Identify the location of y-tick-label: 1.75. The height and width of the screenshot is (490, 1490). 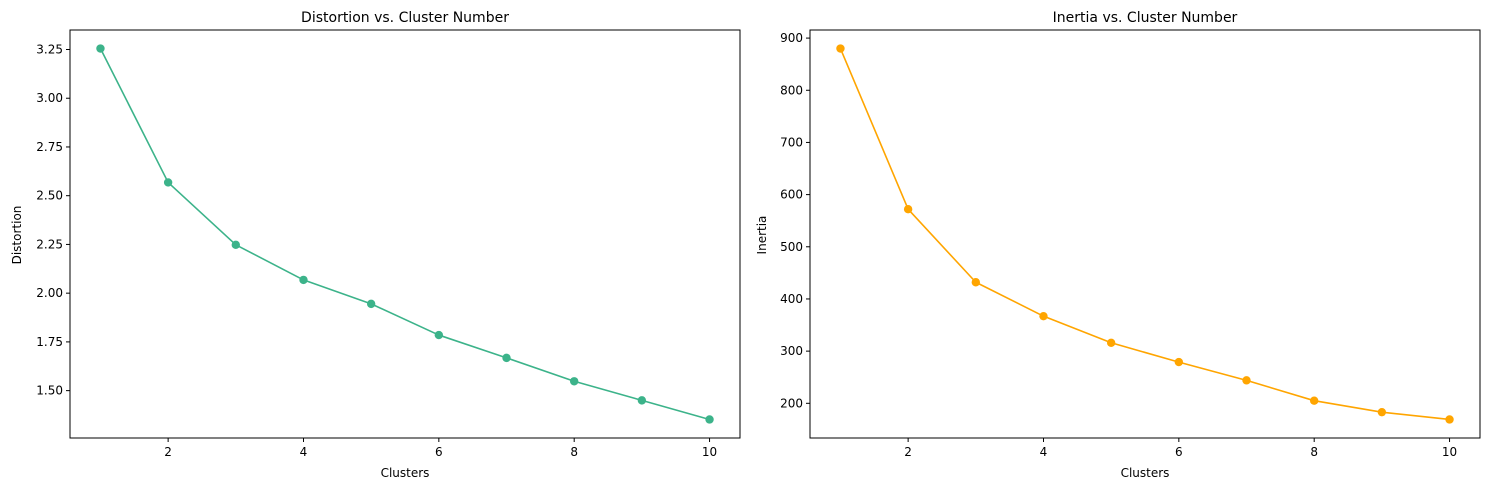
(49, 342).